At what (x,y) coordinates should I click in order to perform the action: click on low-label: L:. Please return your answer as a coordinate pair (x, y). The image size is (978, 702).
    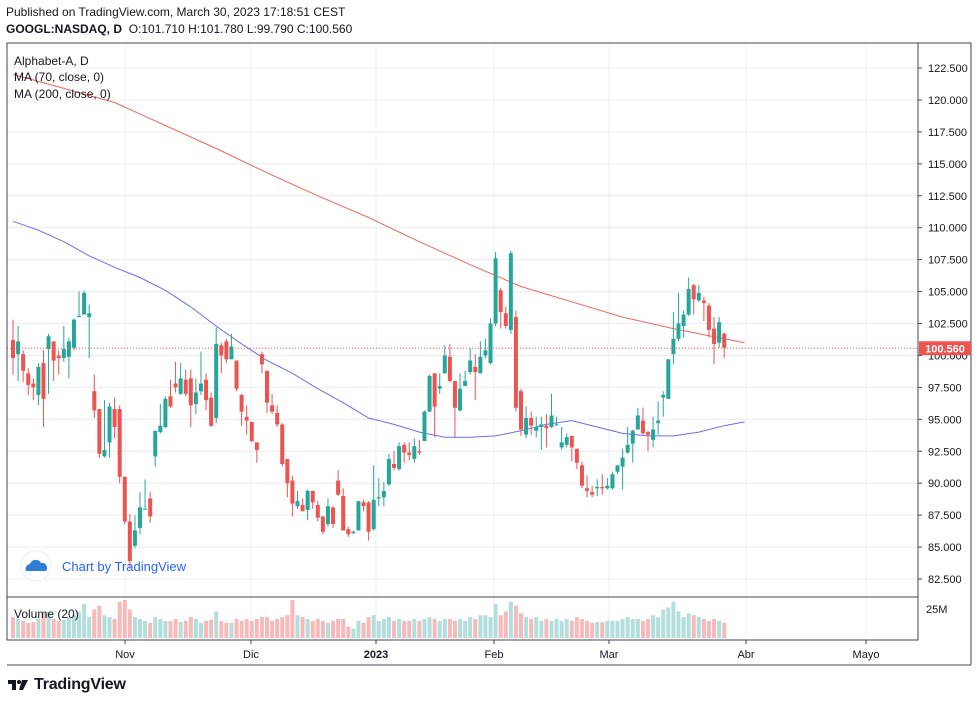
    Looking at the image, I should click on (251, 29).